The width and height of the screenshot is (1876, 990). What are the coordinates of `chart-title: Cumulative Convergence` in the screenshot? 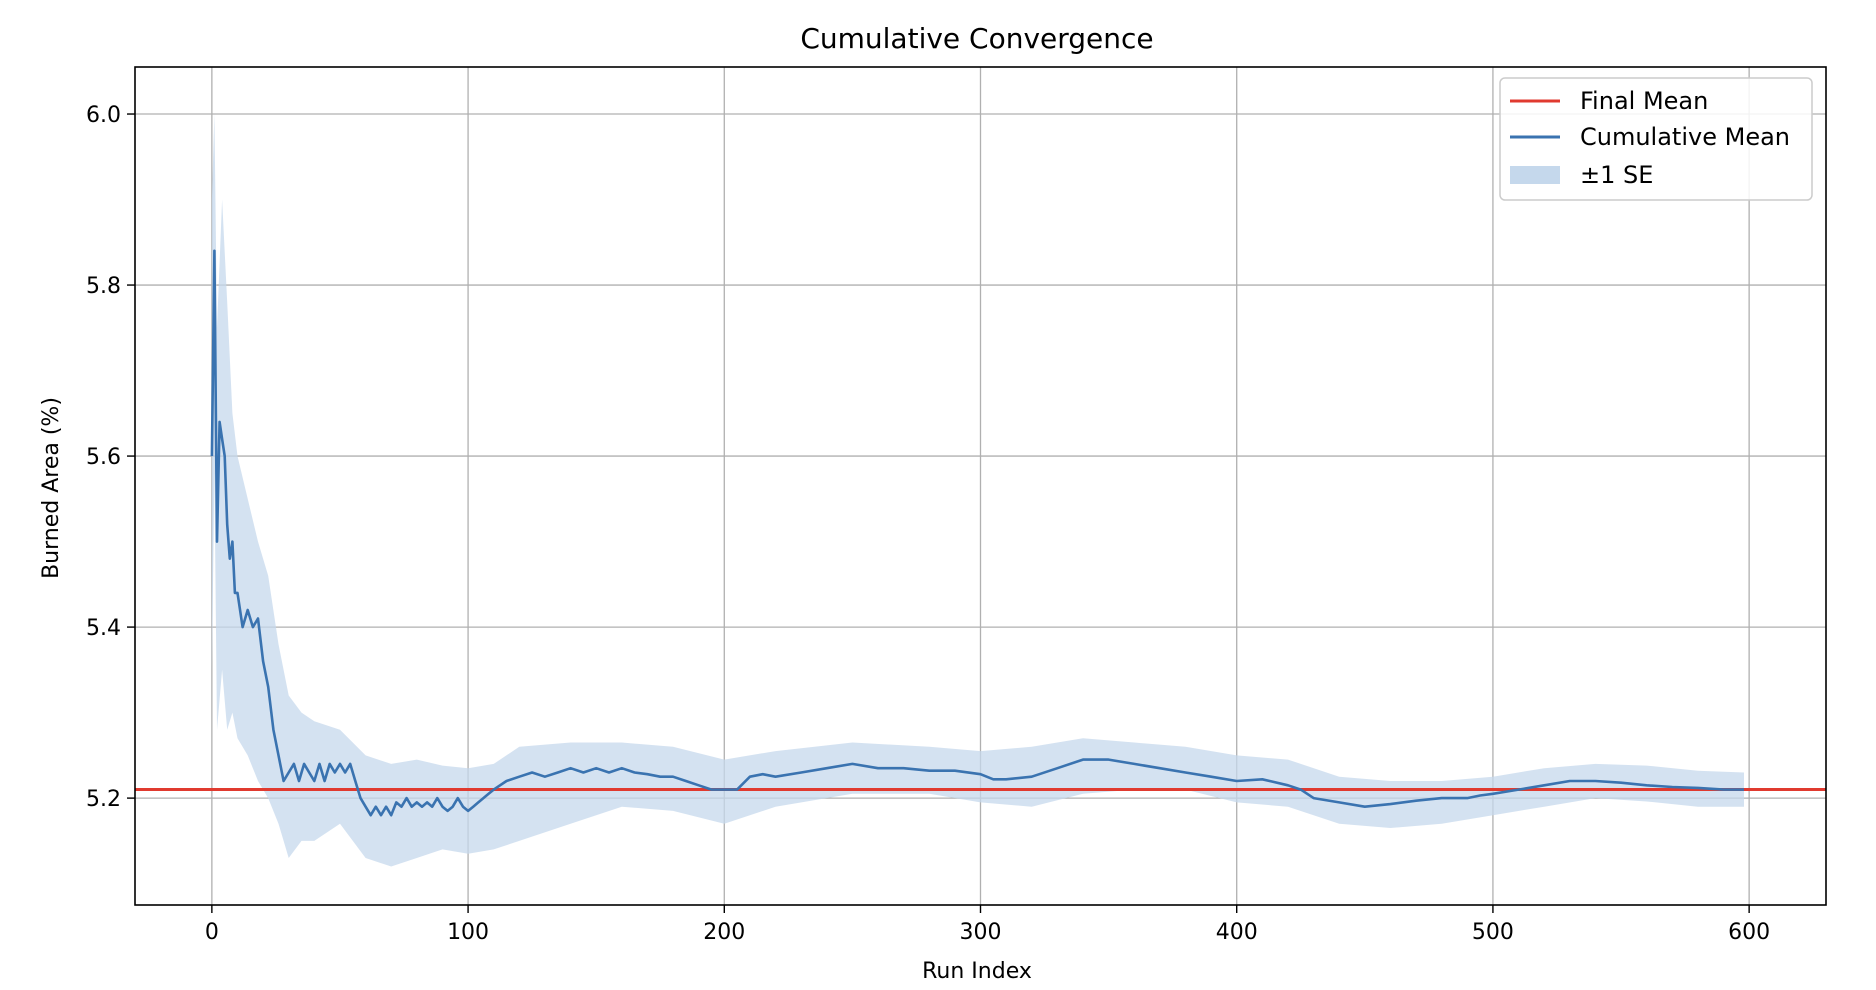 It's located at (976, 38).